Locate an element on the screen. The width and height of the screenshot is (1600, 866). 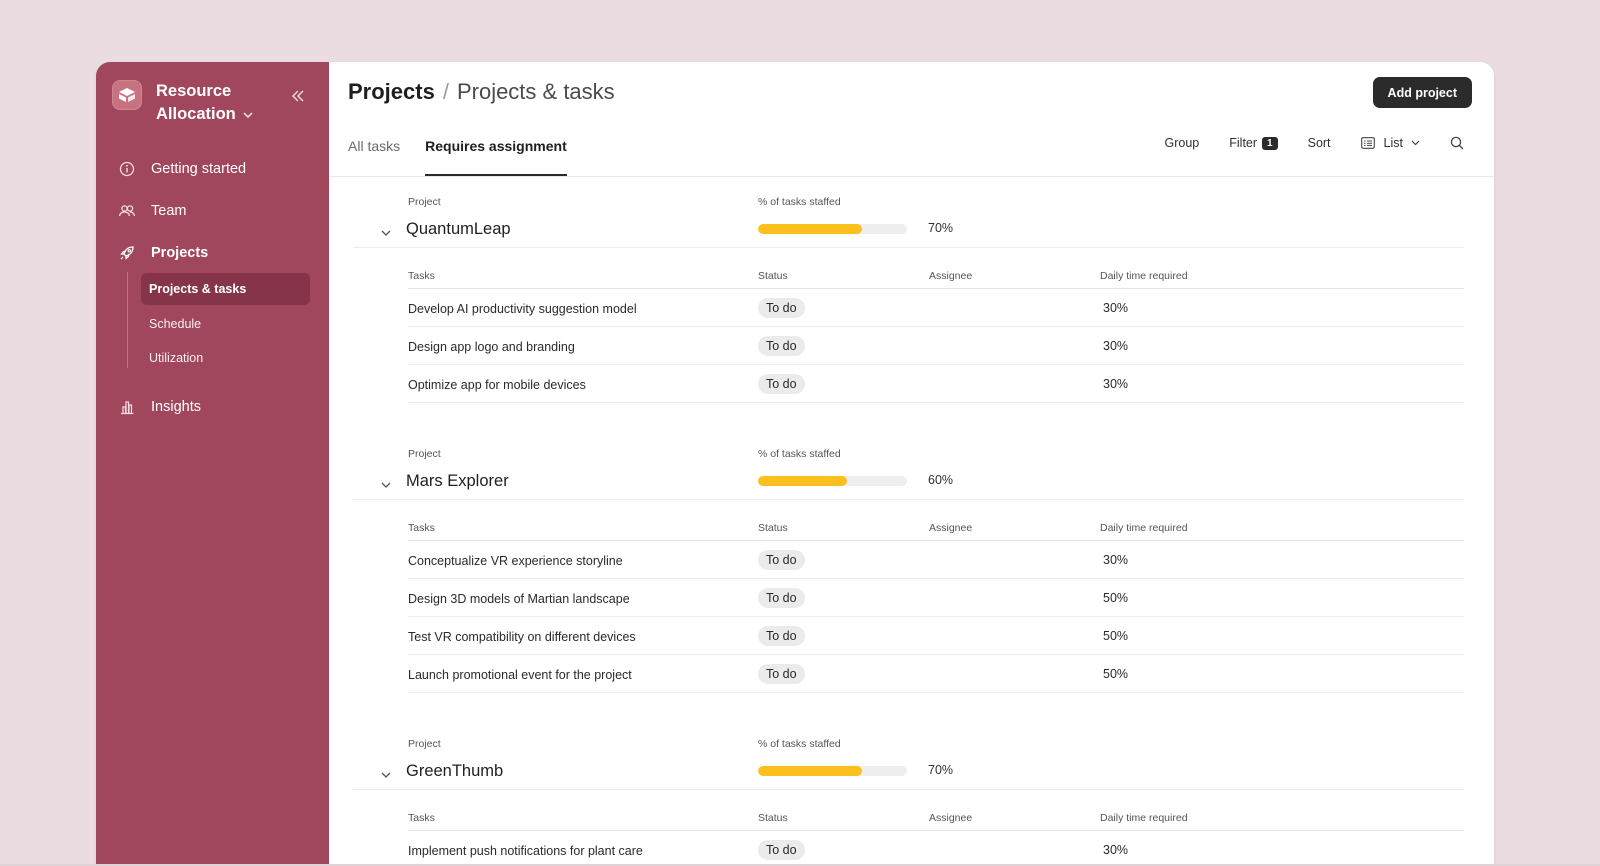
workspace-switcher: Resource Allocation is located at coordinates (182, 104).